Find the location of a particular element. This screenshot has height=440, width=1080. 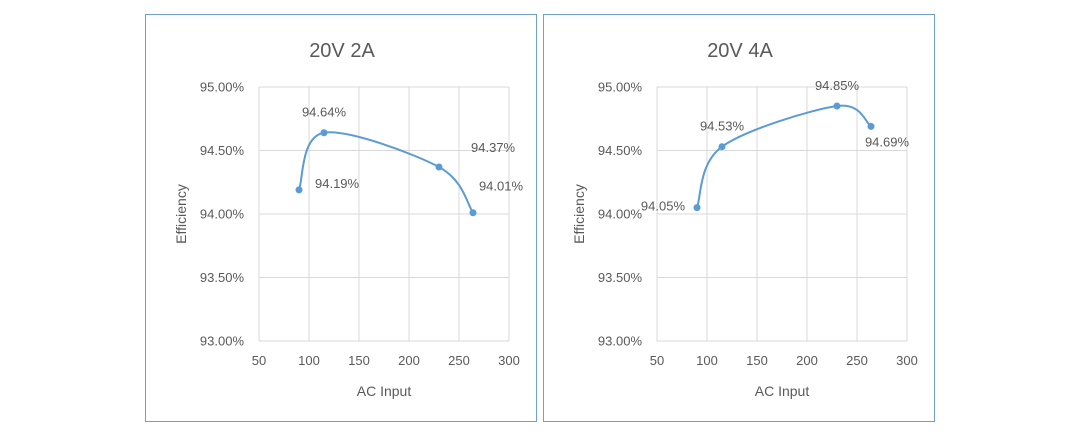

chart-title: 20V 4A is located at coordinates (740, 51).